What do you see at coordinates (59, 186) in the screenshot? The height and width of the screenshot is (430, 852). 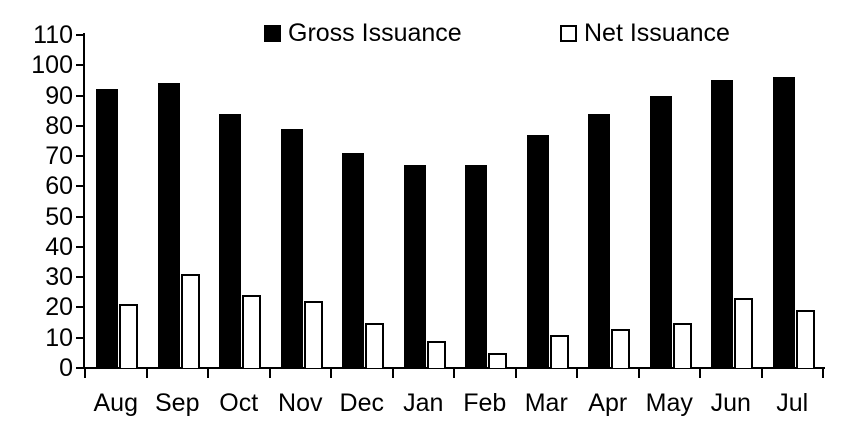 I see `y-tick-label: 60` at bounding box center [59, 186].